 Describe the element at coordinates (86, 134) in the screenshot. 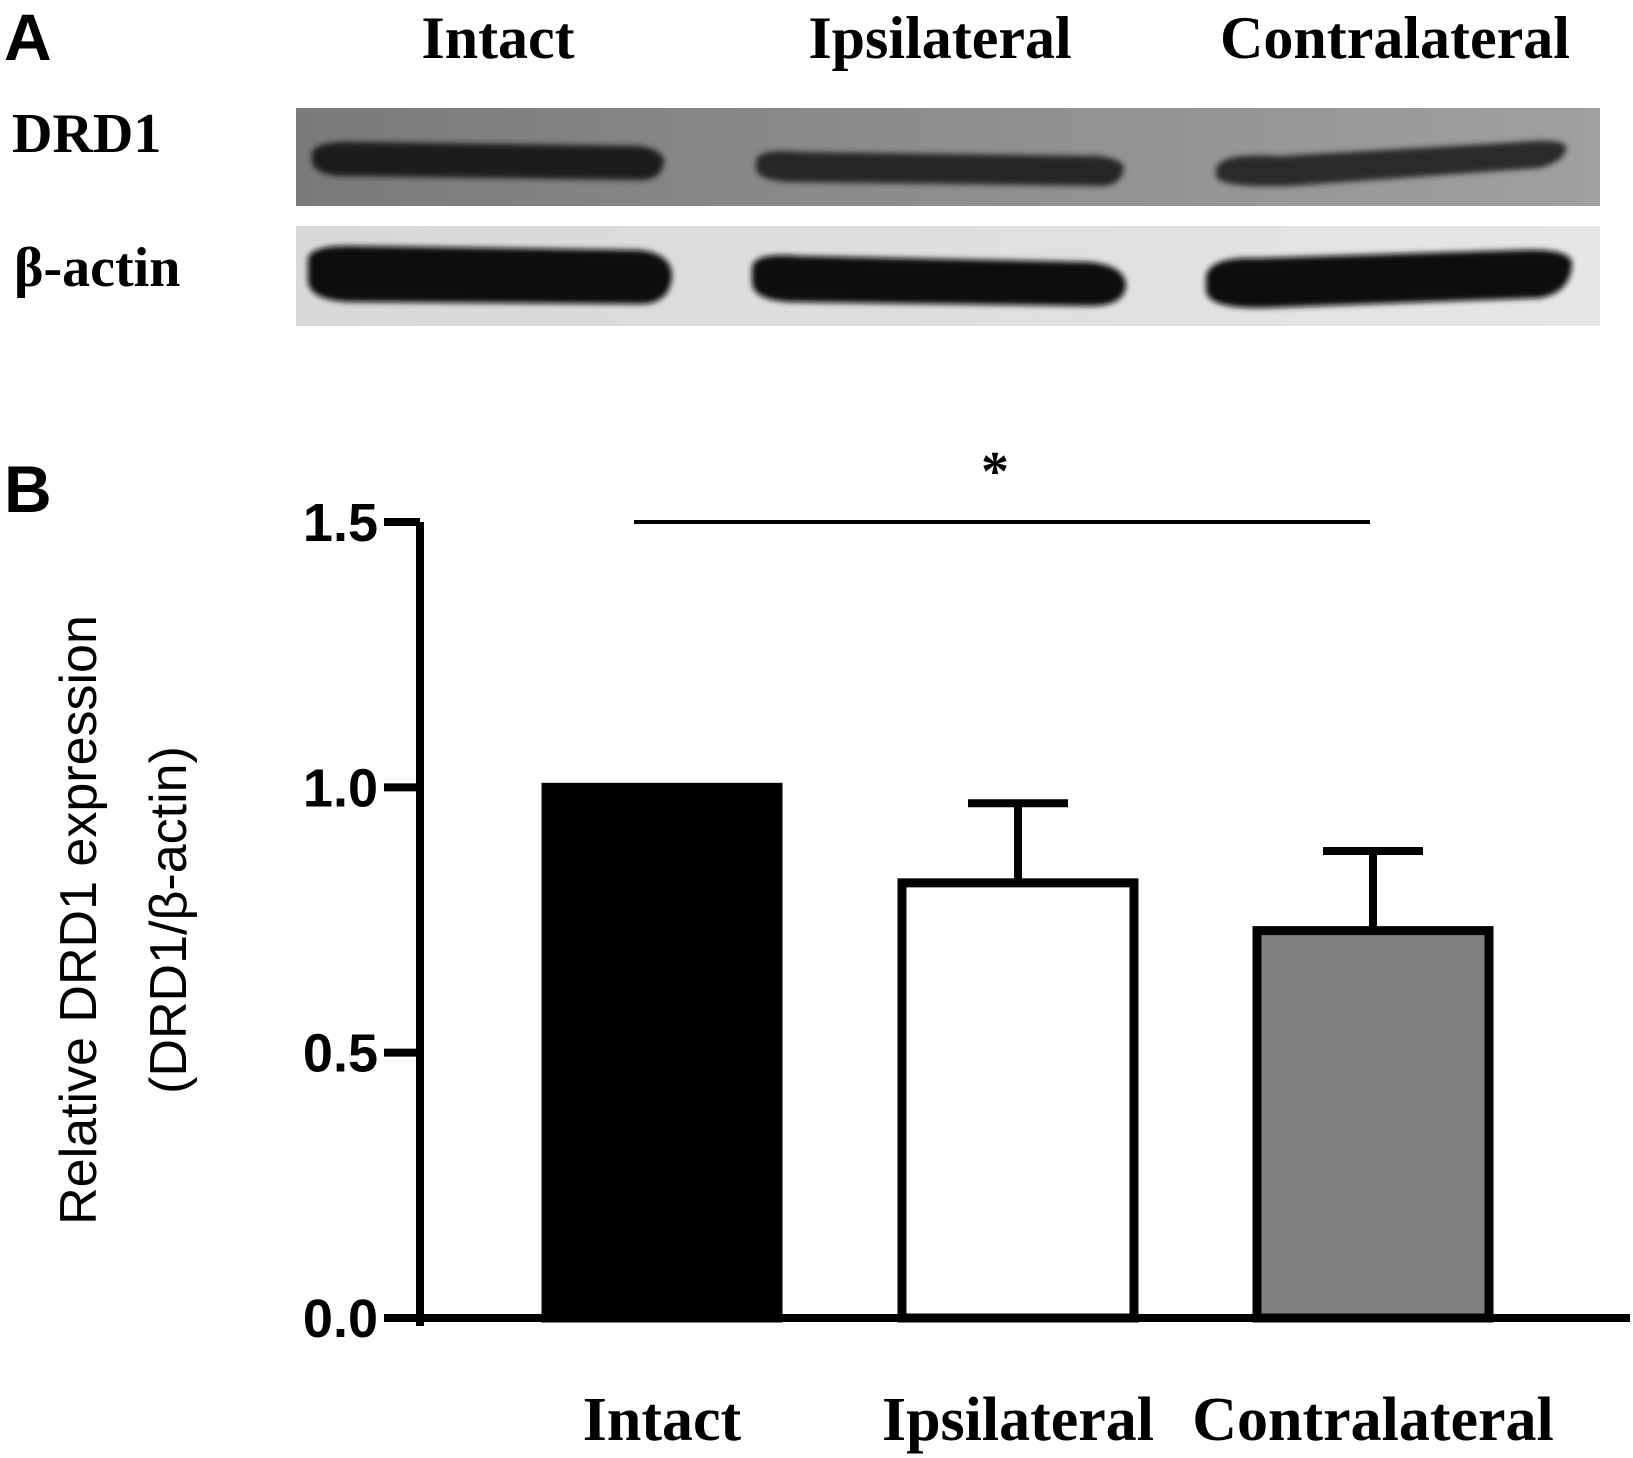

I see `blot-row-label-drd1: DRD1` at that location.